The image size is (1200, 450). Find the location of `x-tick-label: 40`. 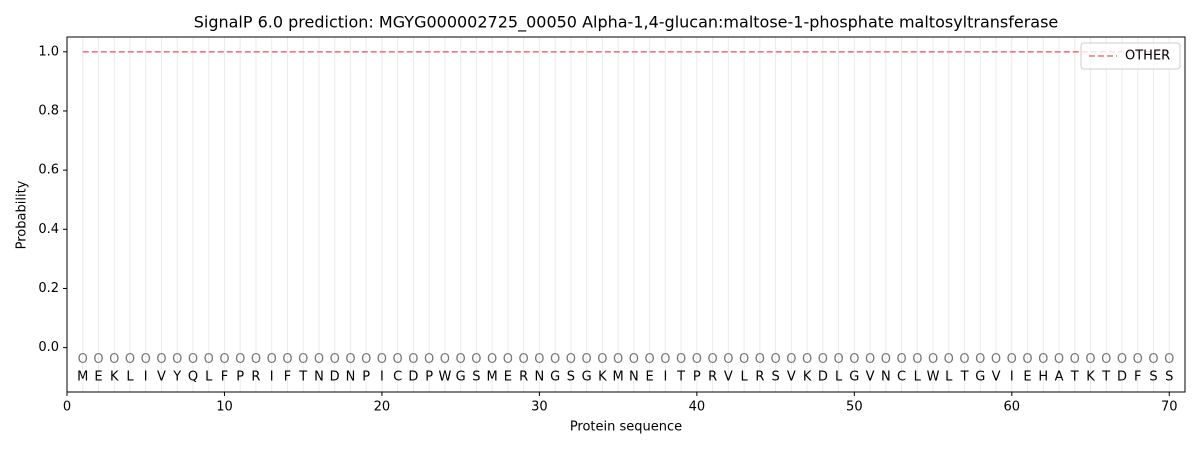

x-tick-label: 40 is located at coordinates (697, 407).